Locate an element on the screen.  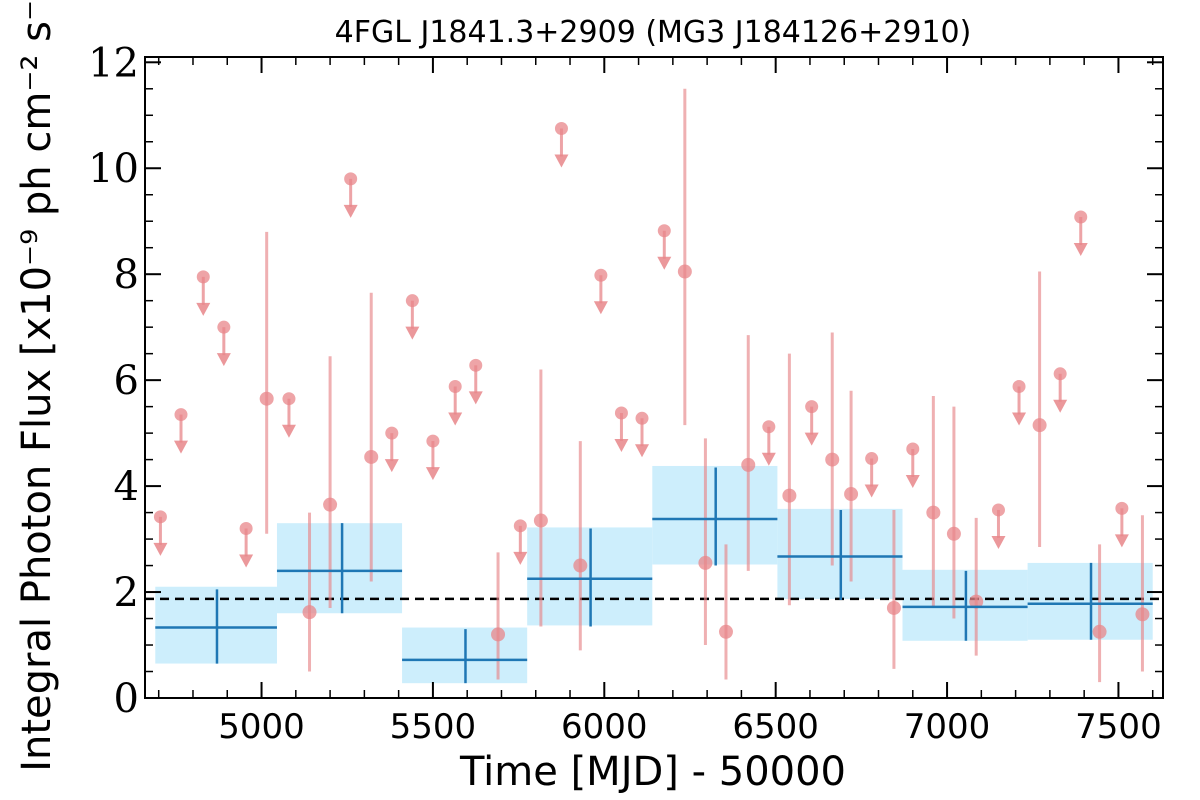
y-axis-label: Integral Photon Flux [x10⁻⁹ ph cm⁻² s⁻¹] is located at coordinates (37, 386).